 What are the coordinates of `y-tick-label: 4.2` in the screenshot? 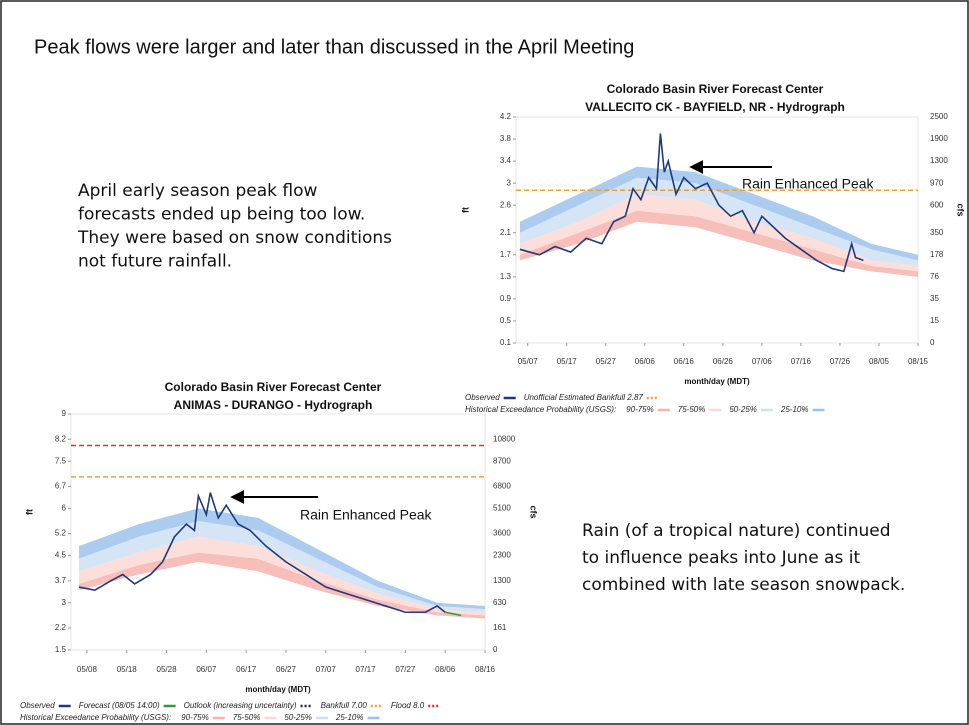 It's located at (506, 116).